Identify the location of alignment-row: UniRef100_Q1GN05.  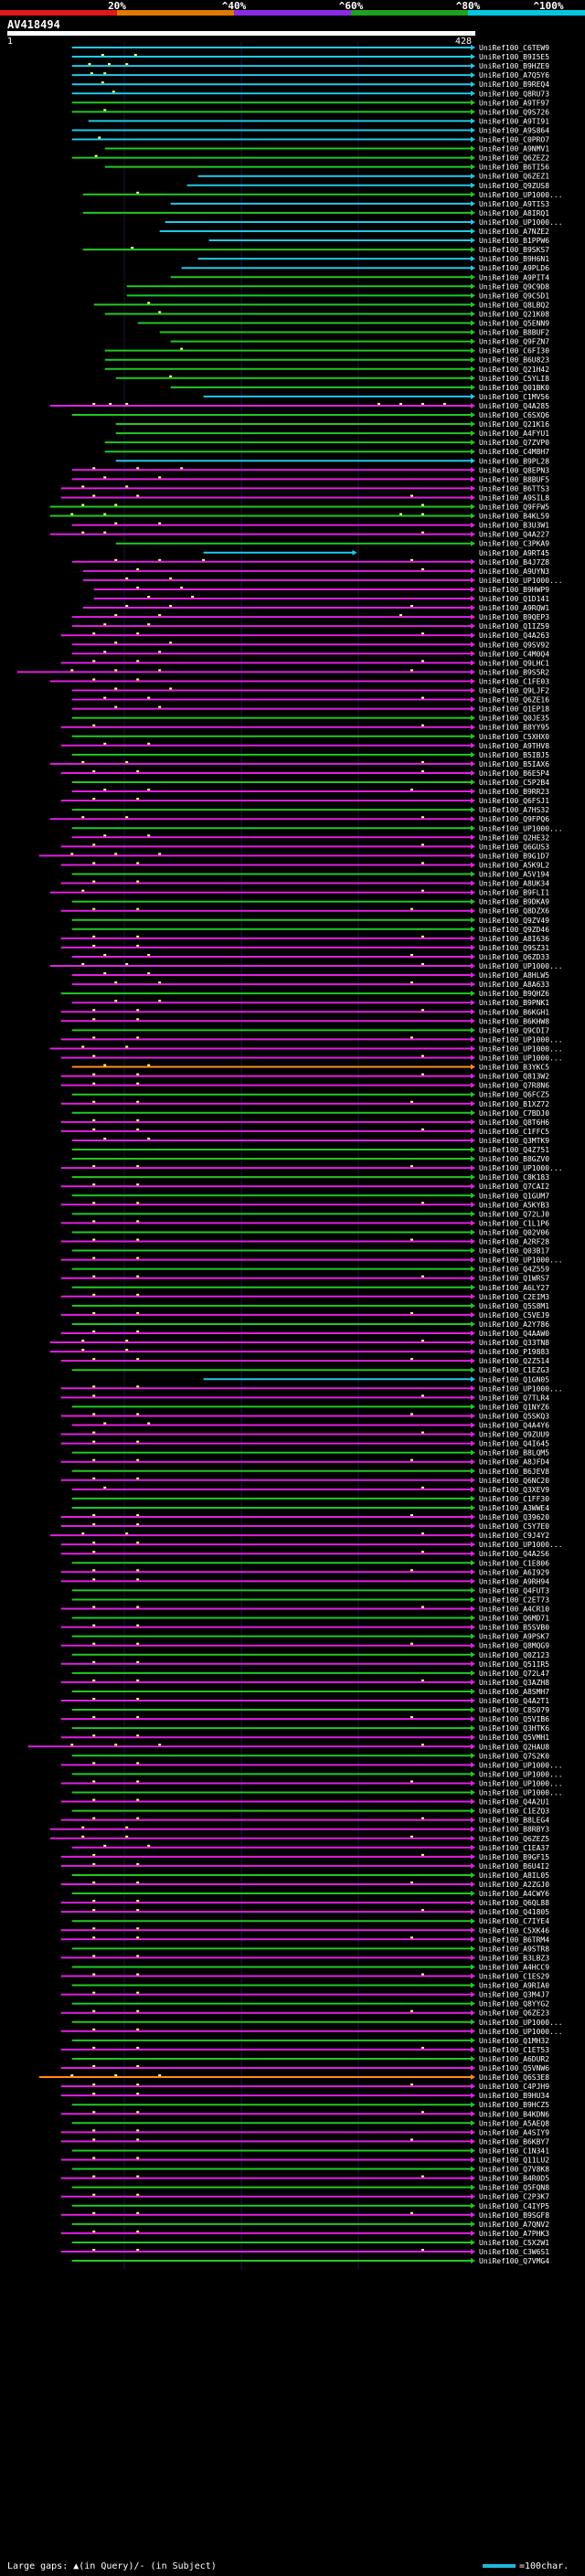
(376, 1379).